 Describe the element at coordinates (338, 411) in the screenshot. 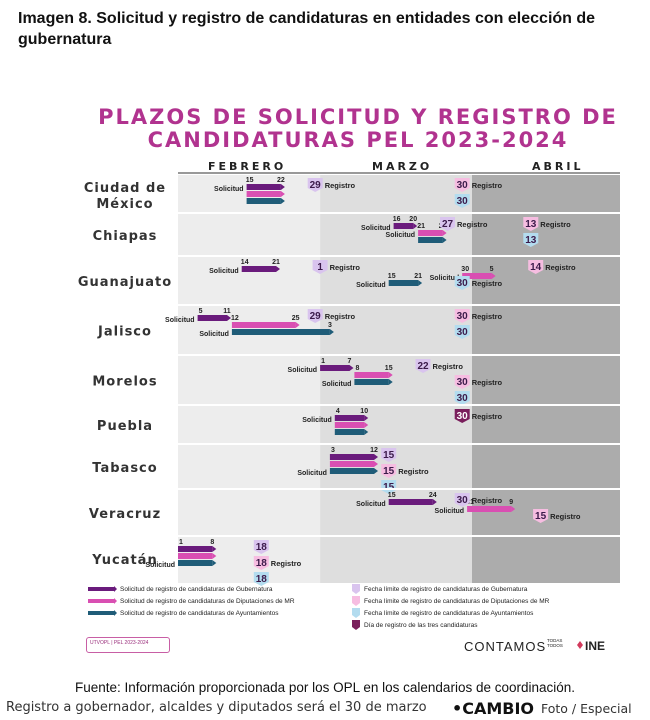

I see `bar-start-label: 4` at that location.